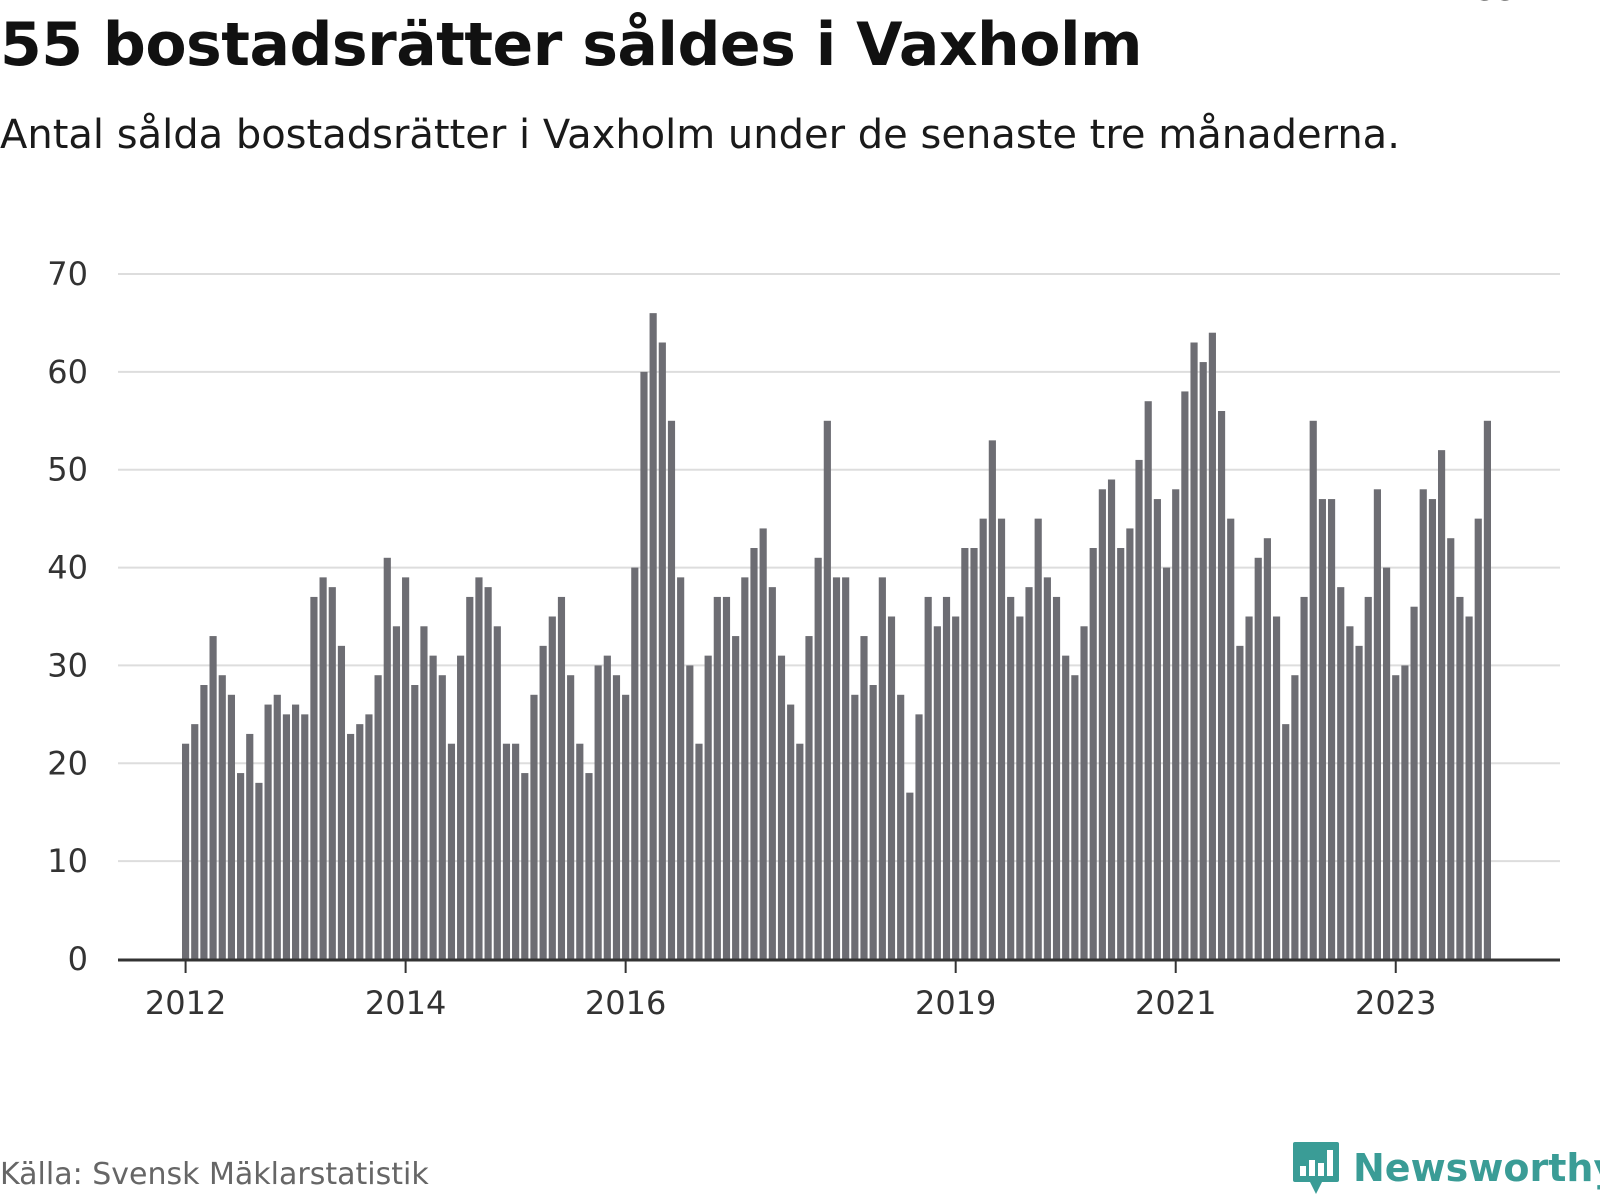 The image size is (1600, 1200). I want to click on y-tick-label: 70, so click(67, 274).